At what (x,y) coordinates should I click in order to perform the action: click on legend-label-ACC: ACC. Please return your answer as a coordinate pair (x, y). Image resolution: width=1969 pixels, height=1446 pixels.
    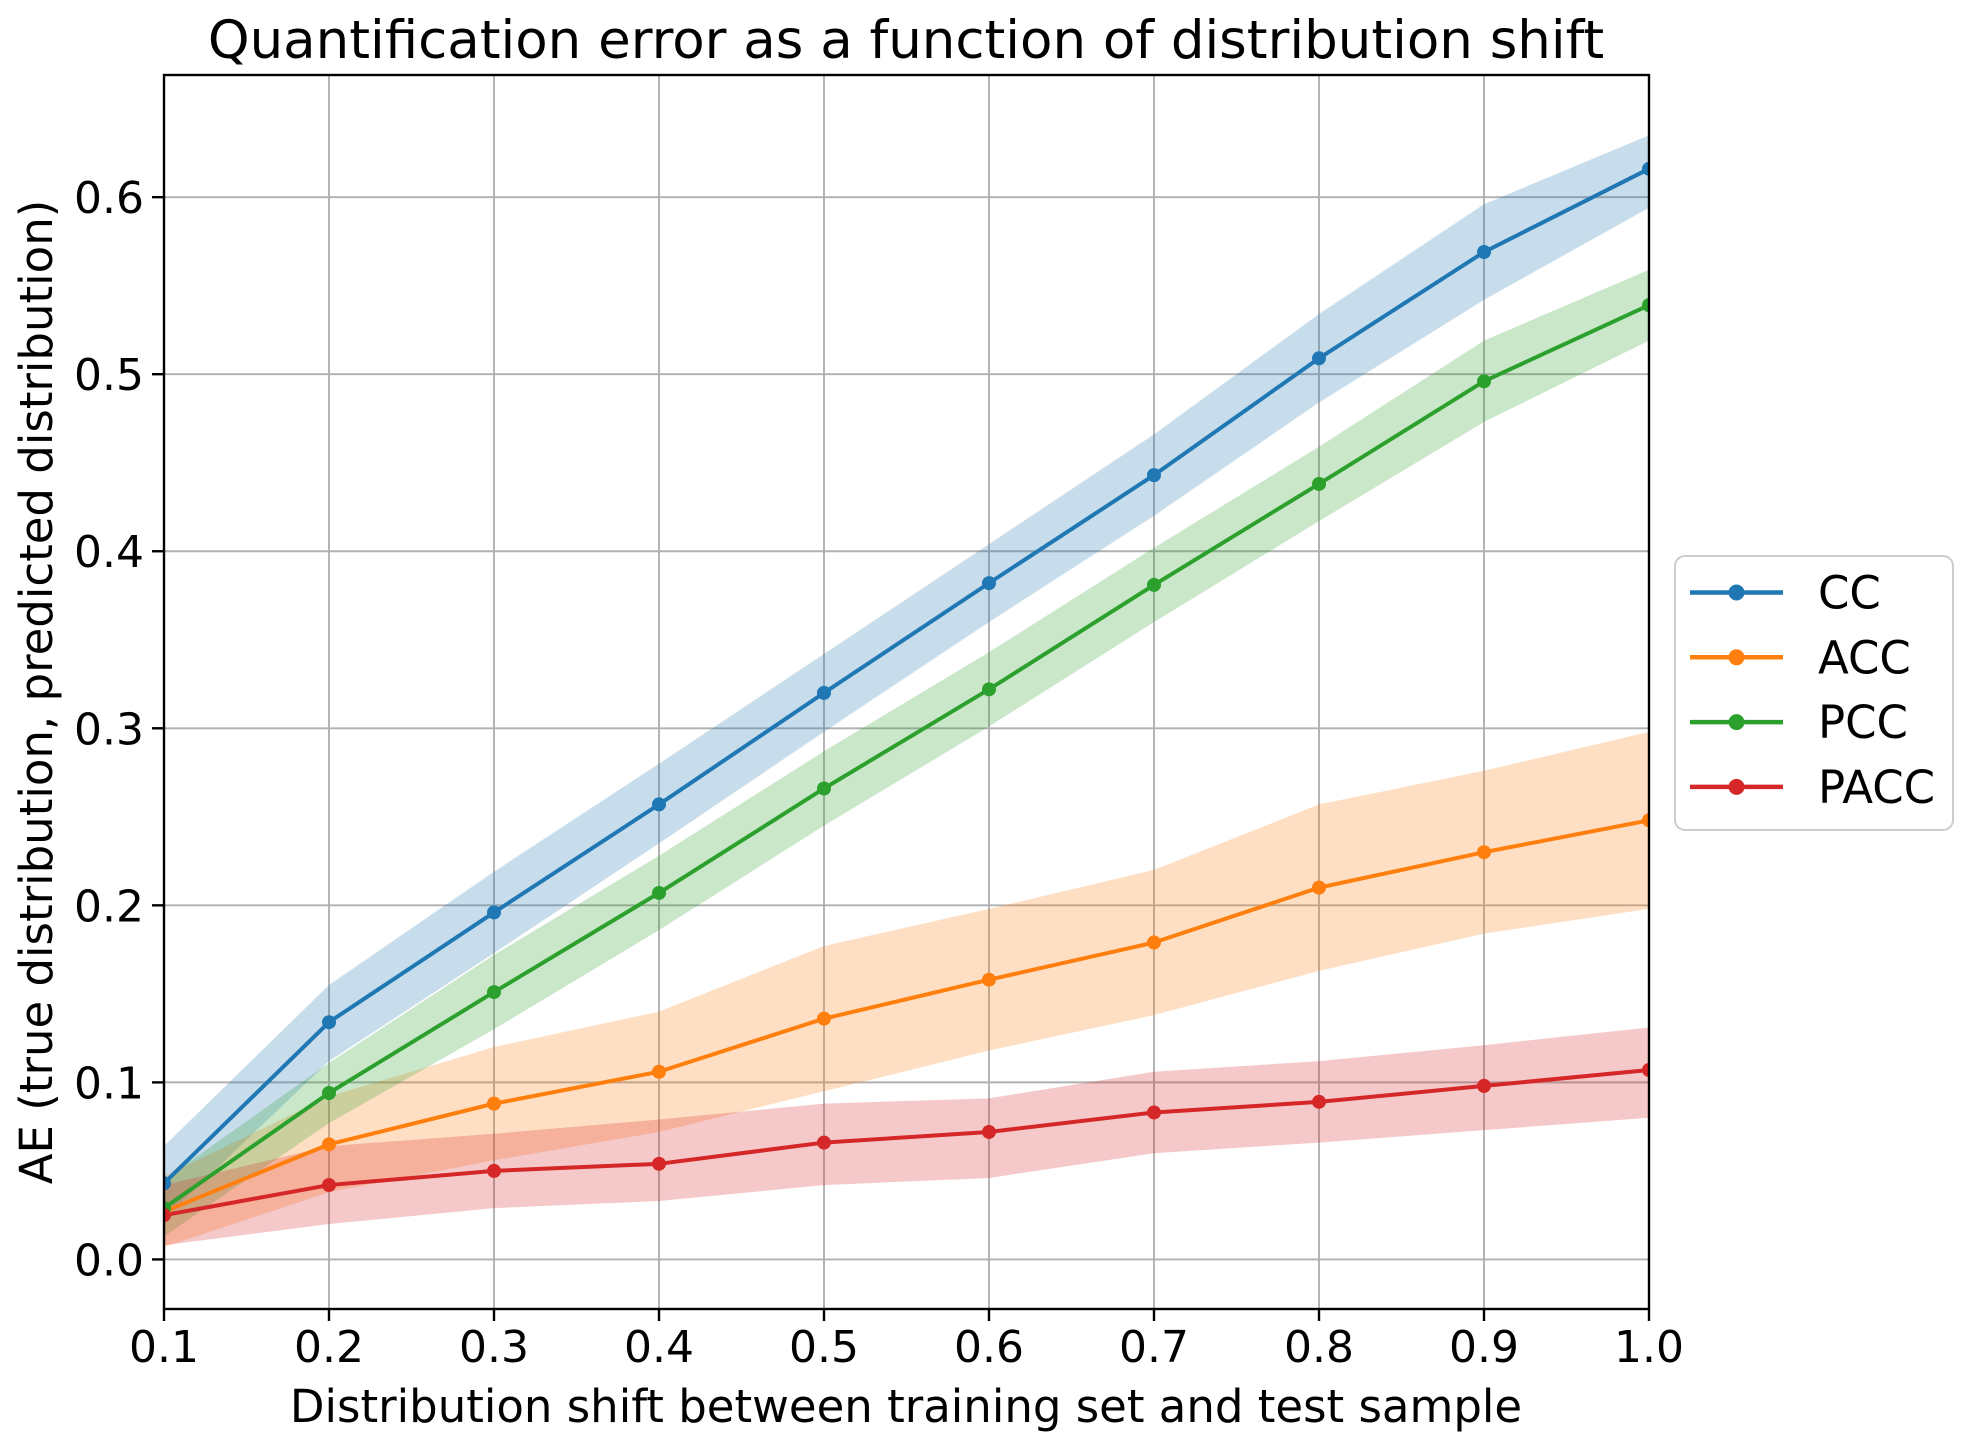
    Looking at the image, I should click on (1864, 657).